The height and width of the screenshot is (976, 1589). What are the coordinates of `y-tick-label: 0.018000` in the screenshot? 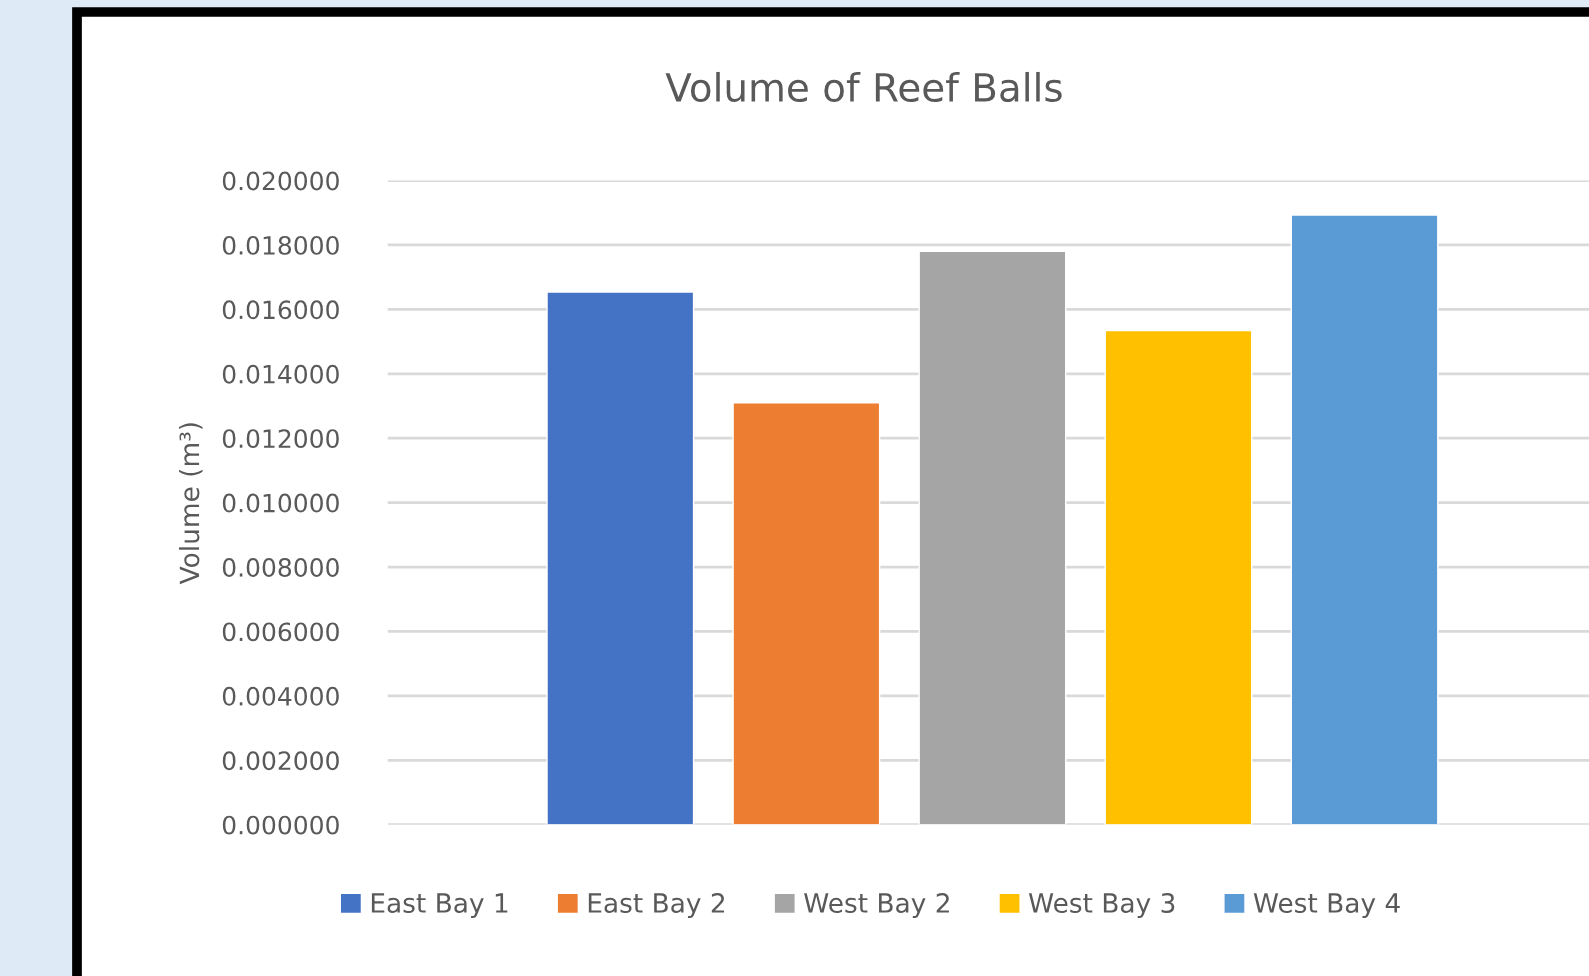 It's located at (280, 245).